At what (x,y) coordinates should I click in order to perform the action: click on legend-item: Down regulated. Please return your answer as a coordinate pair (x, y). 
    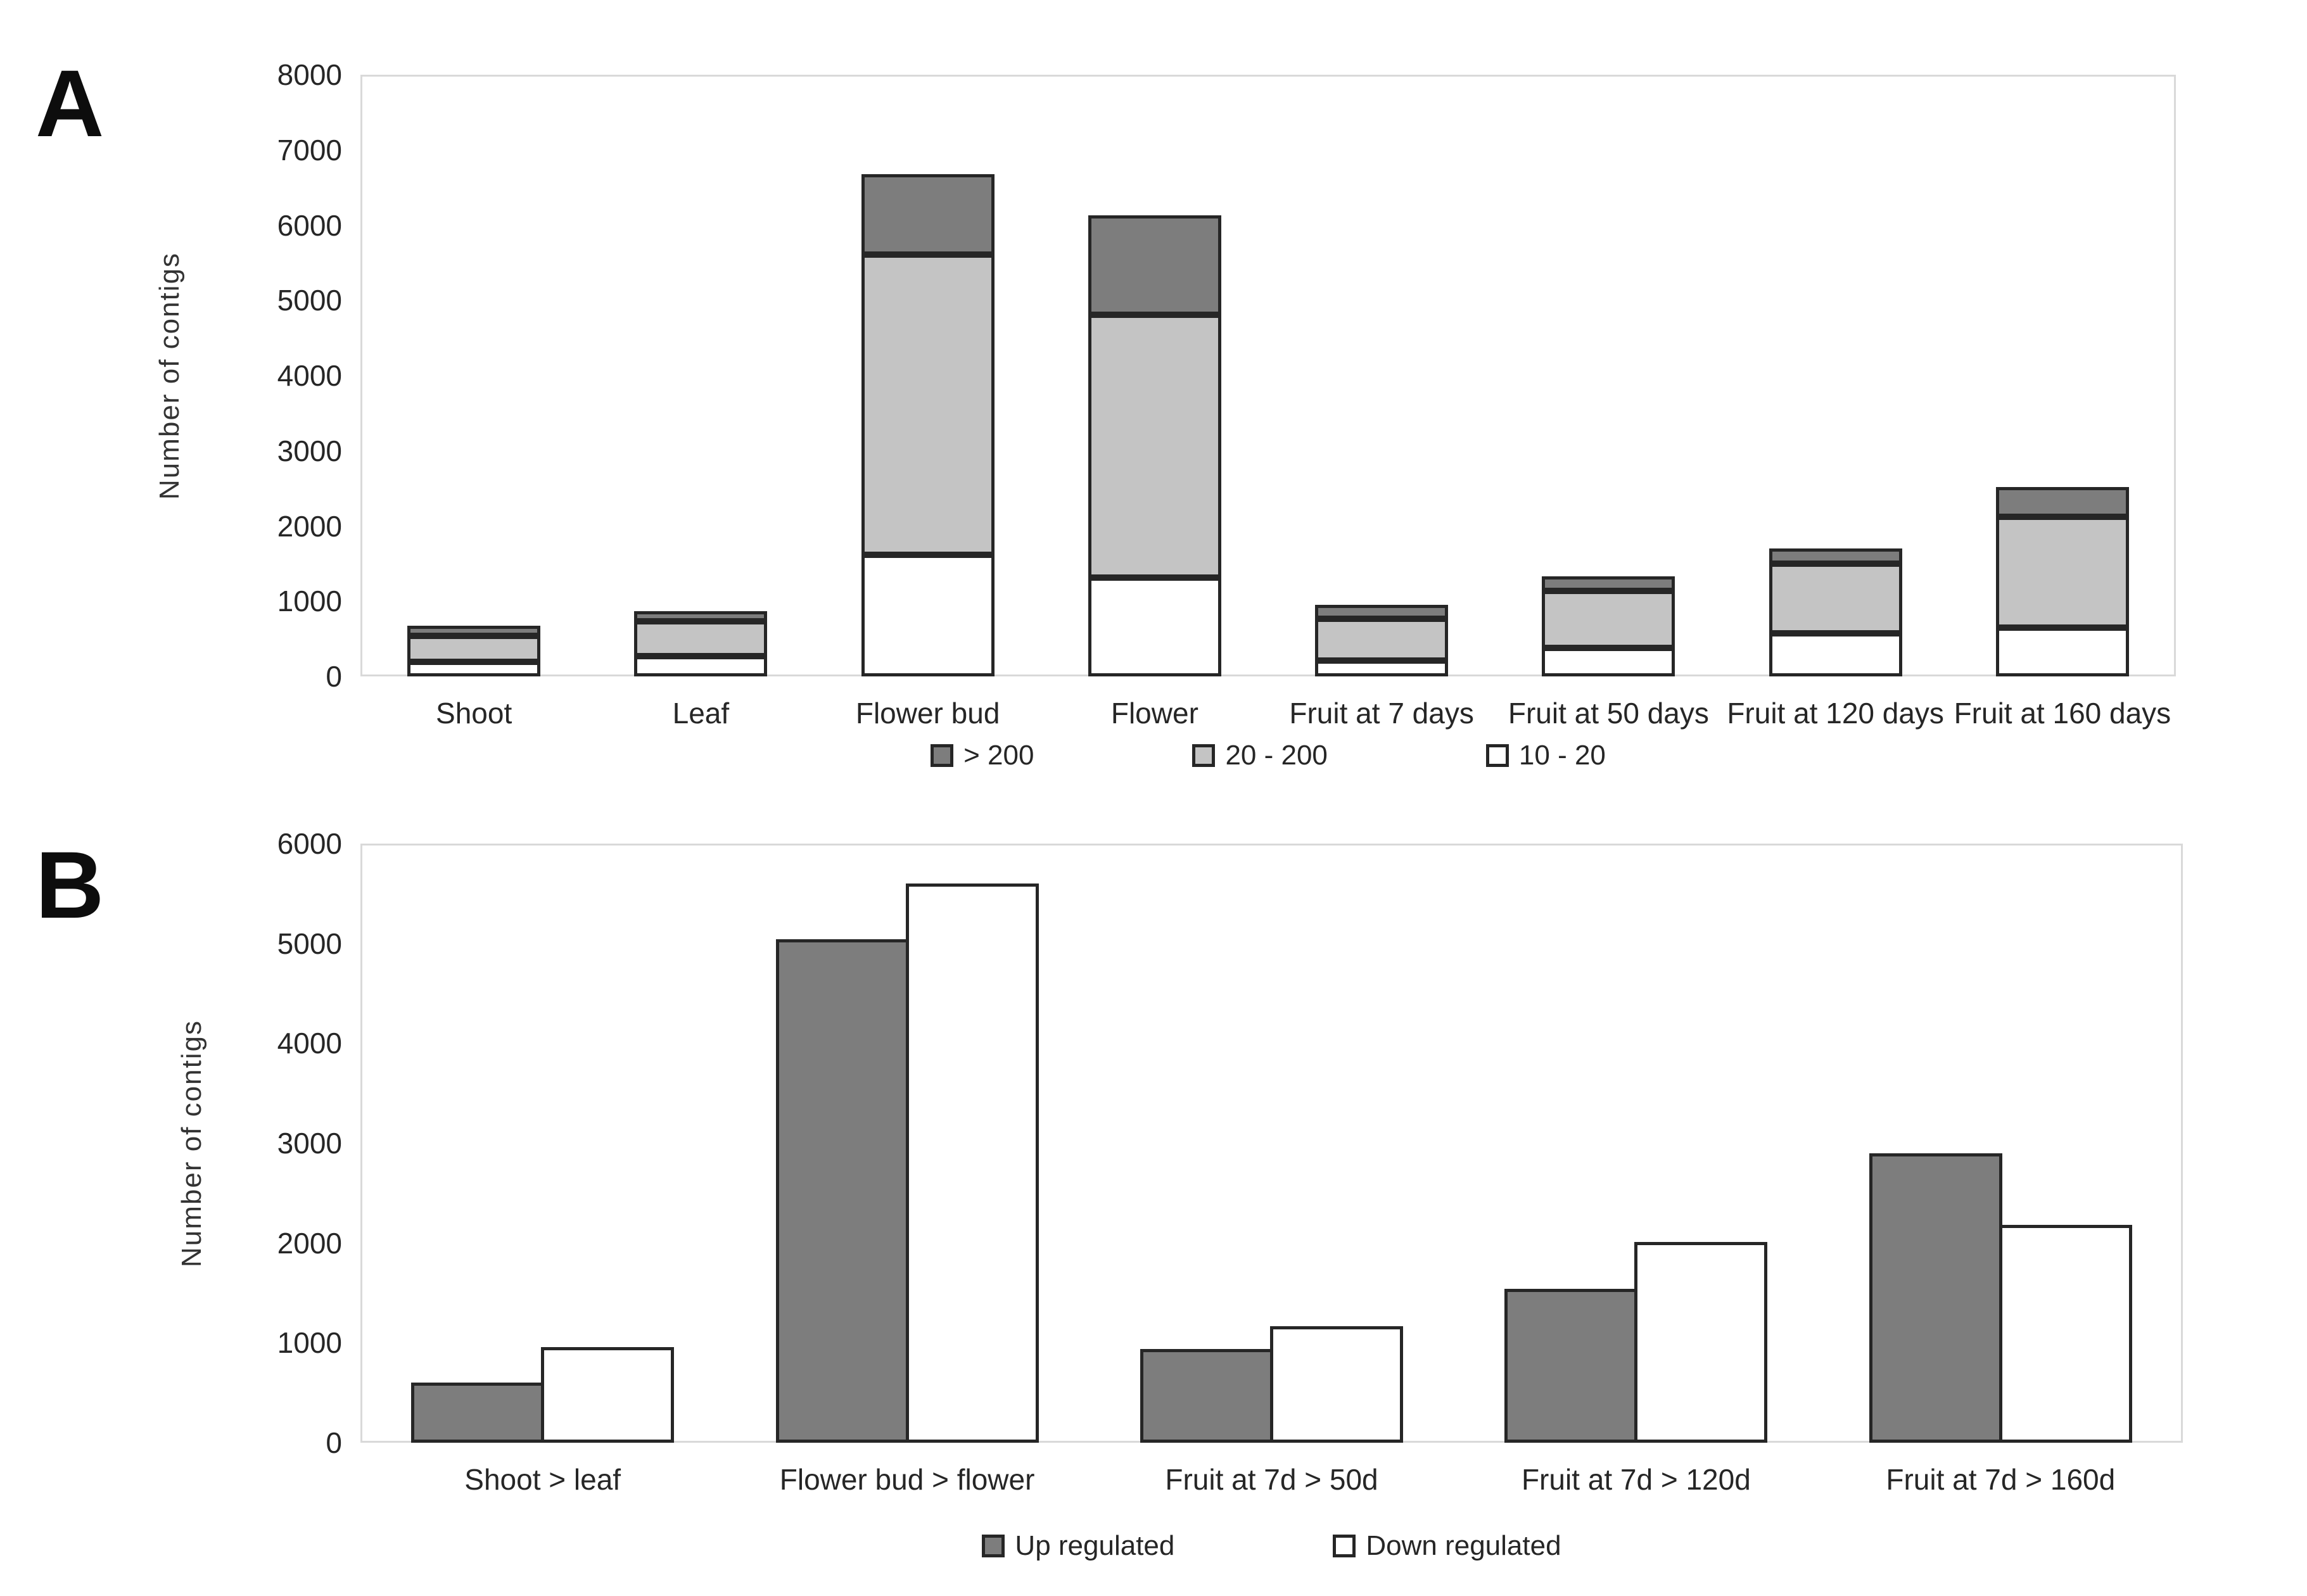
    Looking at the image, I should click on (1447, 1546).